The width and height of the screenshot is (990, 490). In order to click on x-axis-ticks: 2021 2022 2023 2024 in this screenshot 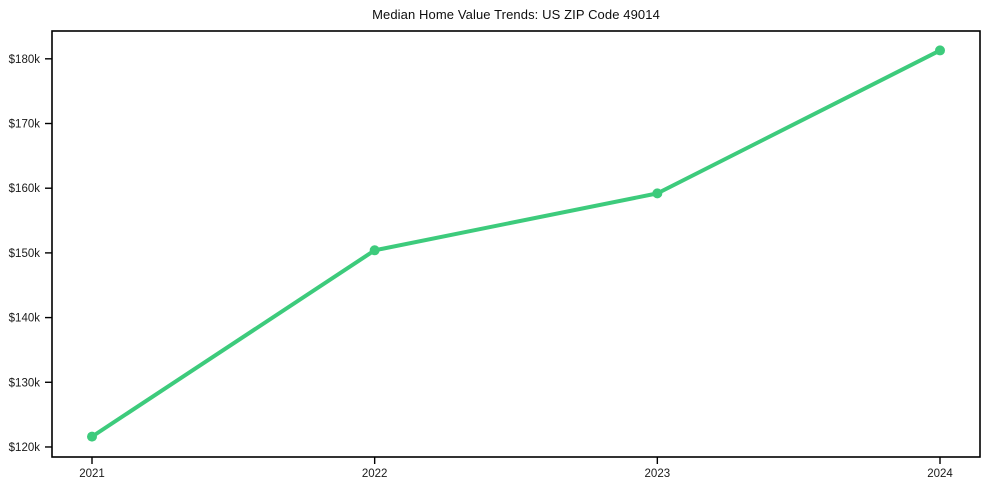, I will do `click(516, 468)`.